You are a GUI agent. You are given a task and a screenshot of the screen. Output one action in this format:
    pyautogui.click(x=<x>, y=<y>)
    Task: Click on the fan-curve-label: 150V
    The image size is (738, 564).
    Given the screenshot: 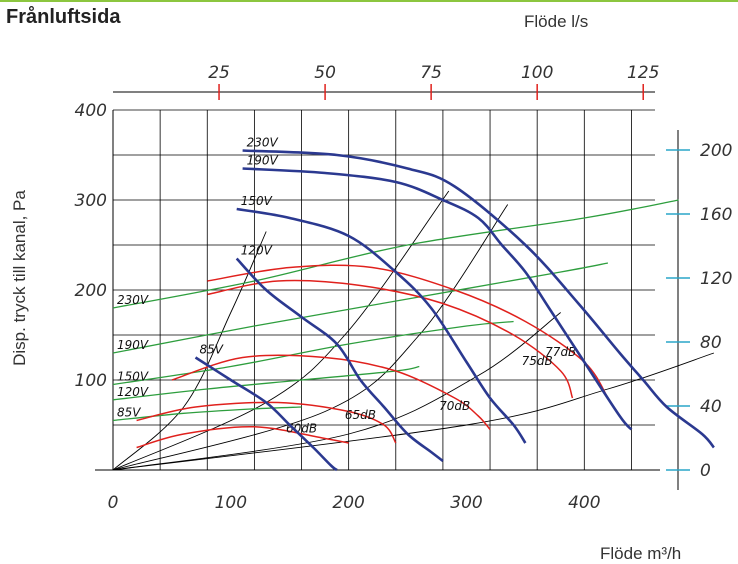 What is the action you would take?
    pyautogui.click(x=257, y=201)
    